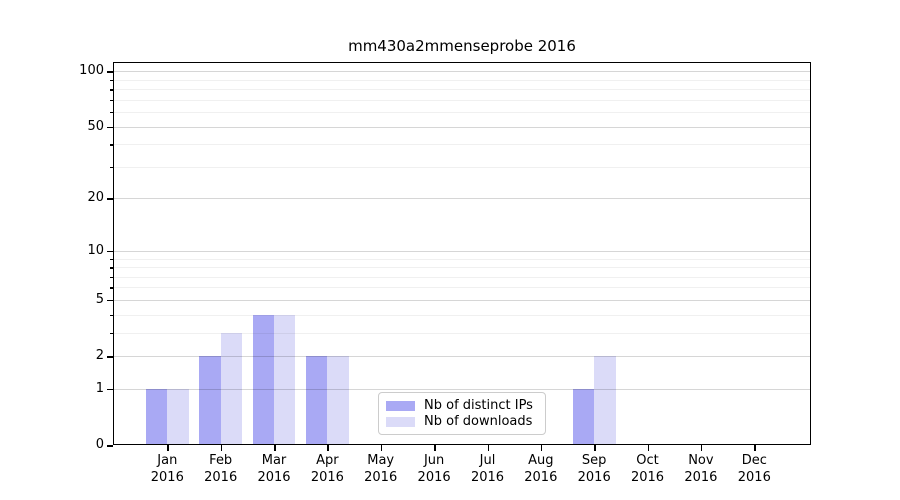 This screenshot has width=900, height=500. I want to click on y-tick-label-50: 50, so click(95, 126).